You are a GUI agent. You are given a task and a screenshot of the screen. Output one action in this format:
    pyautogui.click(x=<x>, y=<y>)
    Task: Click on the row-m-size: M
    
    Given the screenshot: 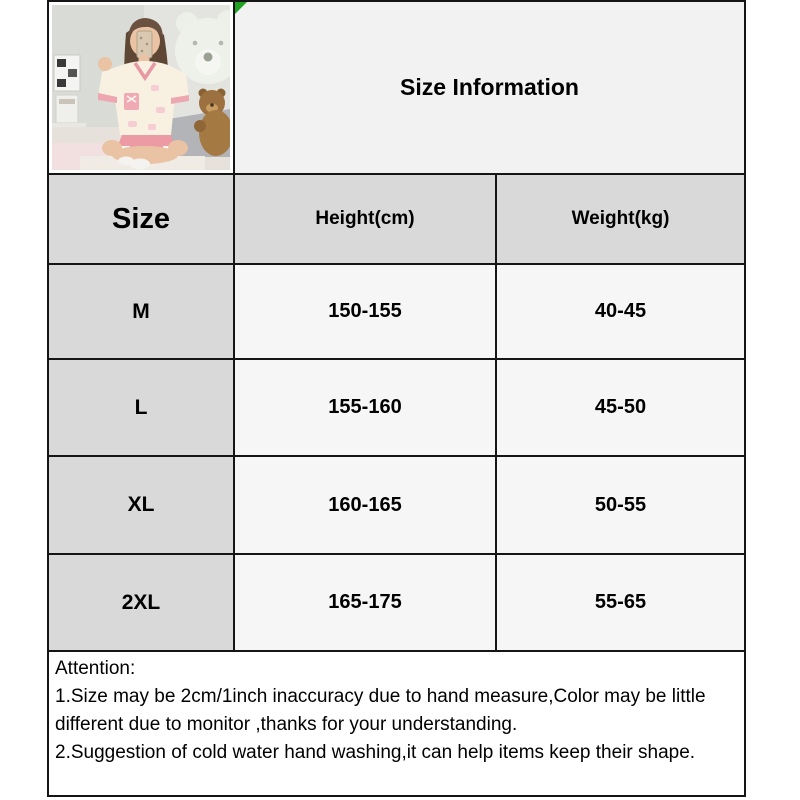 What is the action you would take?
    pyautogui.click(x=141, y=311)
    